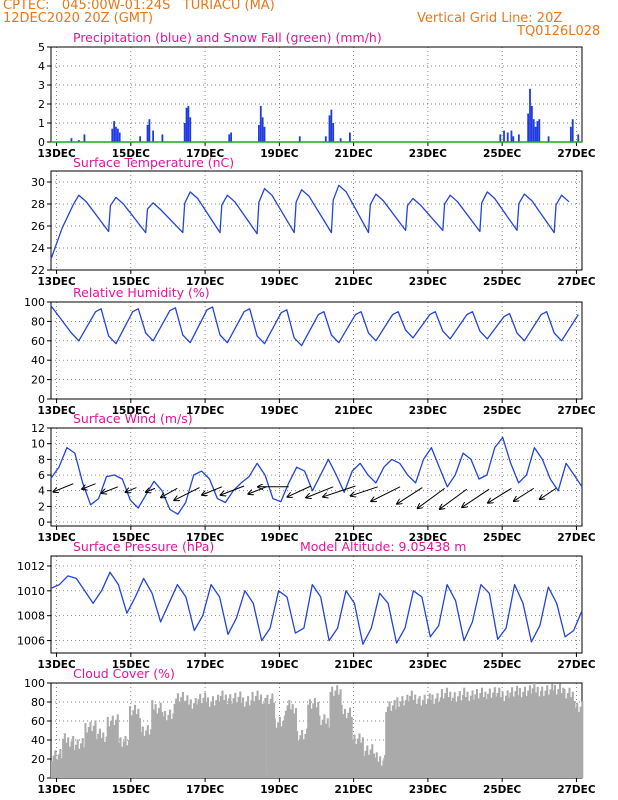 Image resolution: width=618 pixels, height=800 pixels. Describe the element at coordinates (38, 321) in the screenshot. I see `rh-ytick-label-4: 80` at that location.